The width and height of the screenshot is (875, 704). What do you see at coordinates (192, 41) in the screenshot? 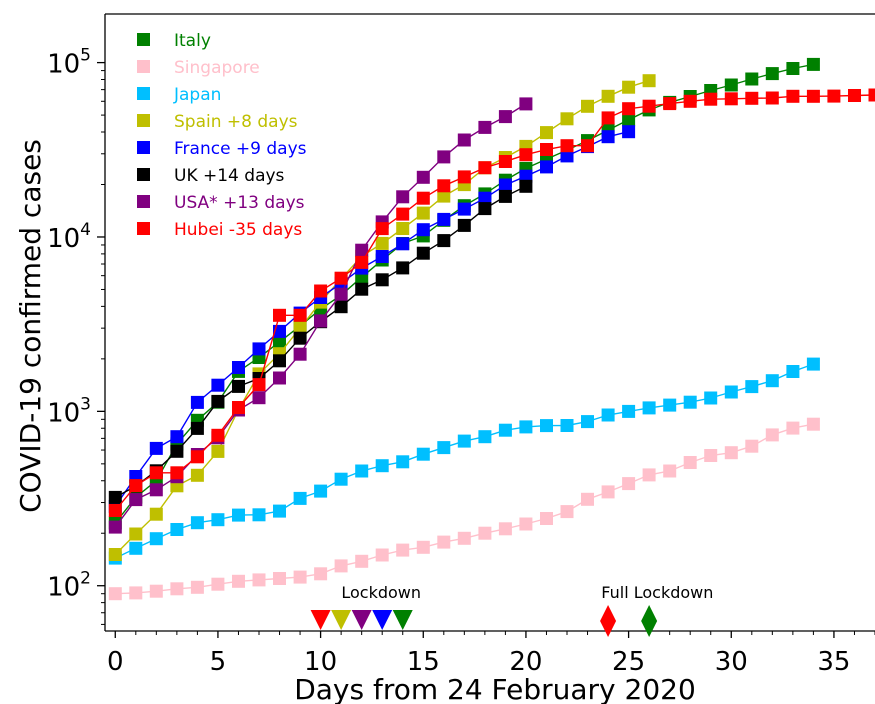
I see `legend-label: Italy` at bounding box center [192, 41].